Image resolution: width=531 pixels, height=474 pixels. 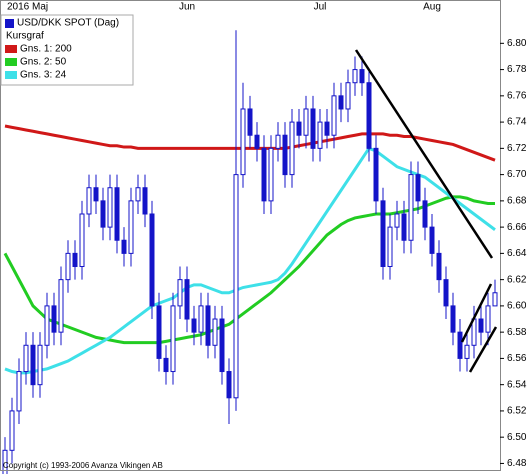 I want to click on legend-box, so click(x=67, y=50).